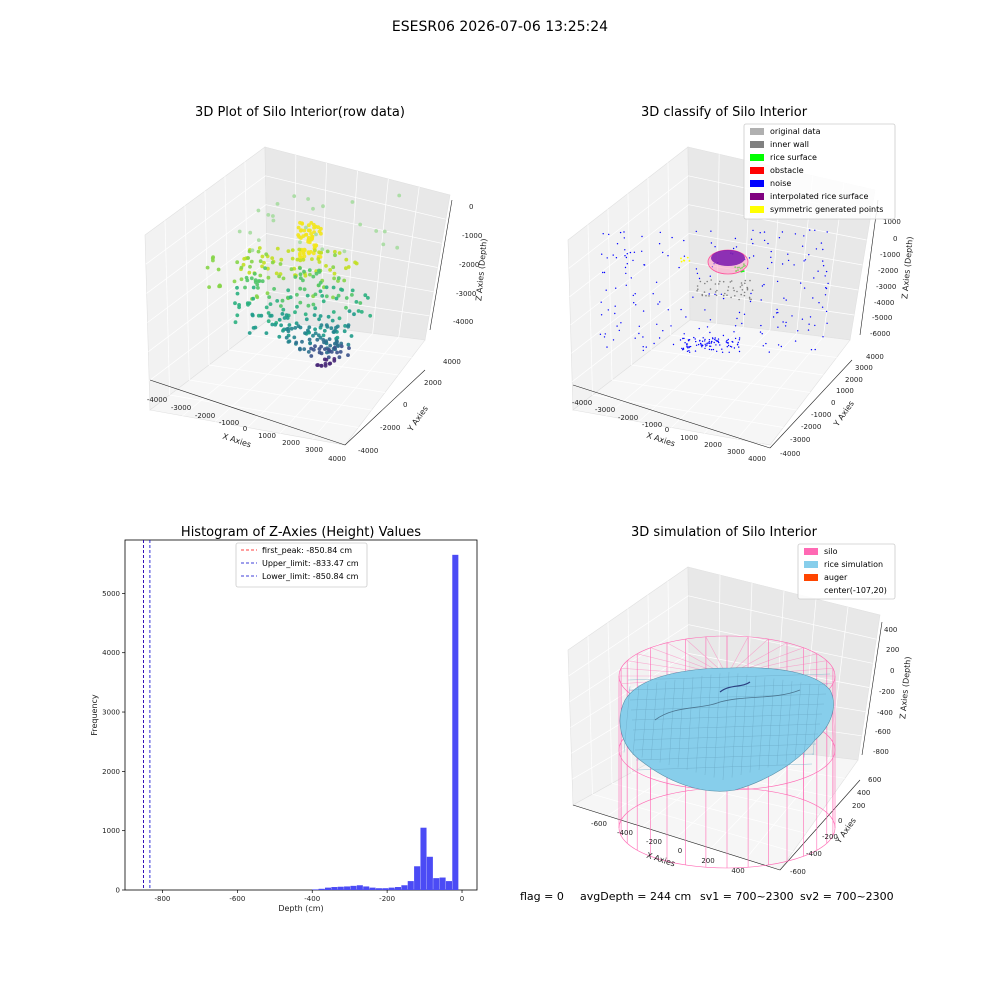  What do you see at coordinates (757, 131) in the screenshot?
I see `classify-legend-swatch` at bounding box center [757, 131].